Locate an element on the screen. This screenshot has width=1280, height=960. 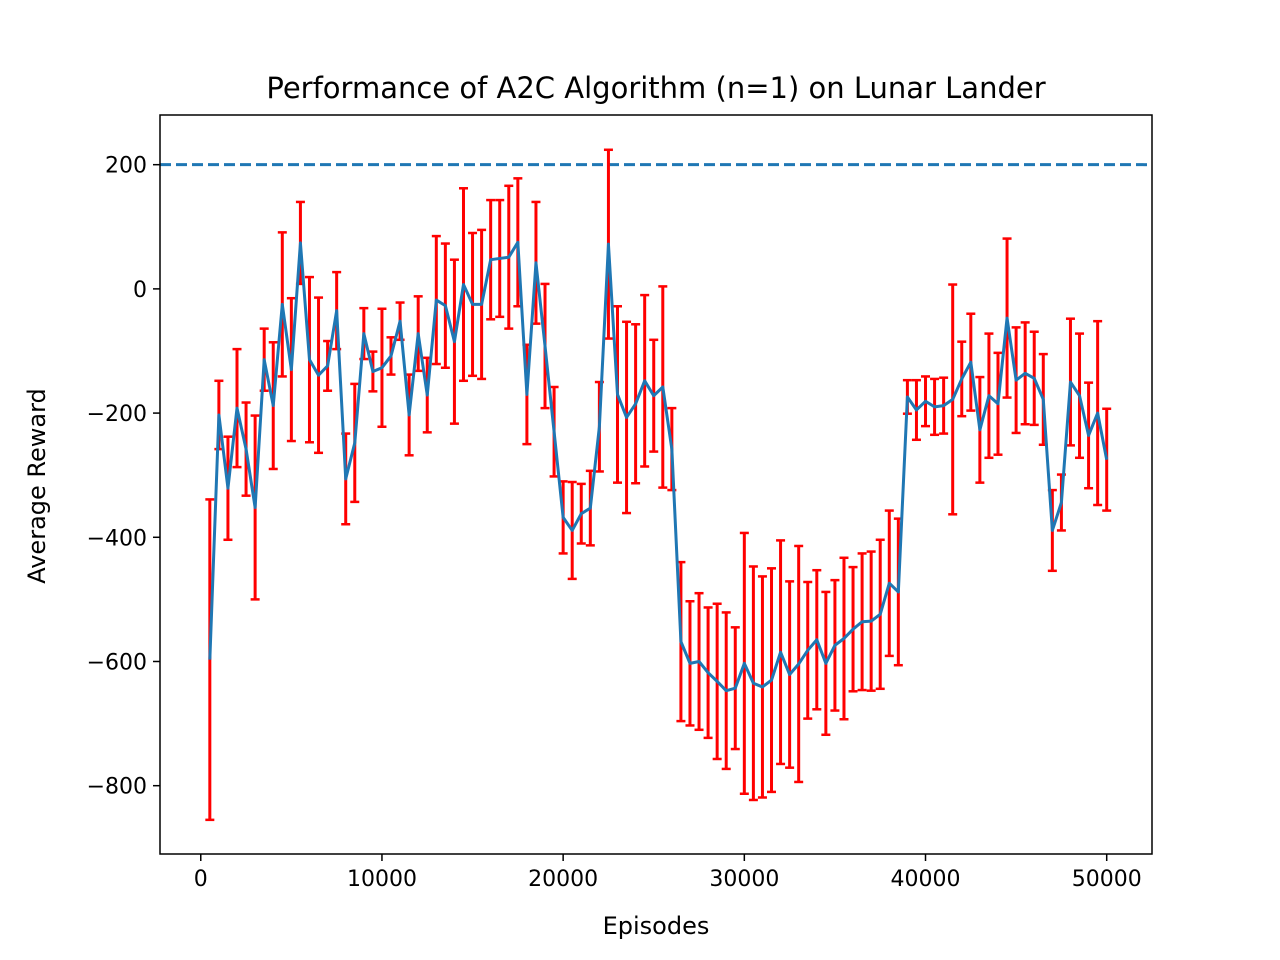
x-tick-label: 20000 is located at coordinates (563, 879).